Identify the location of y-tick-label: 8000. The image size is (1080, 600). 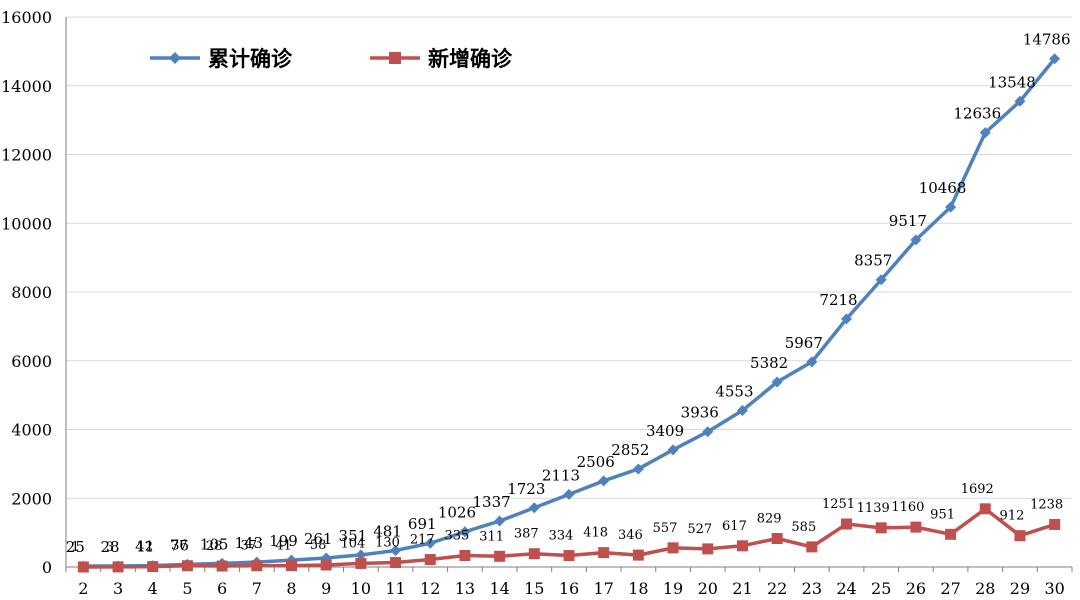
(31, 292).